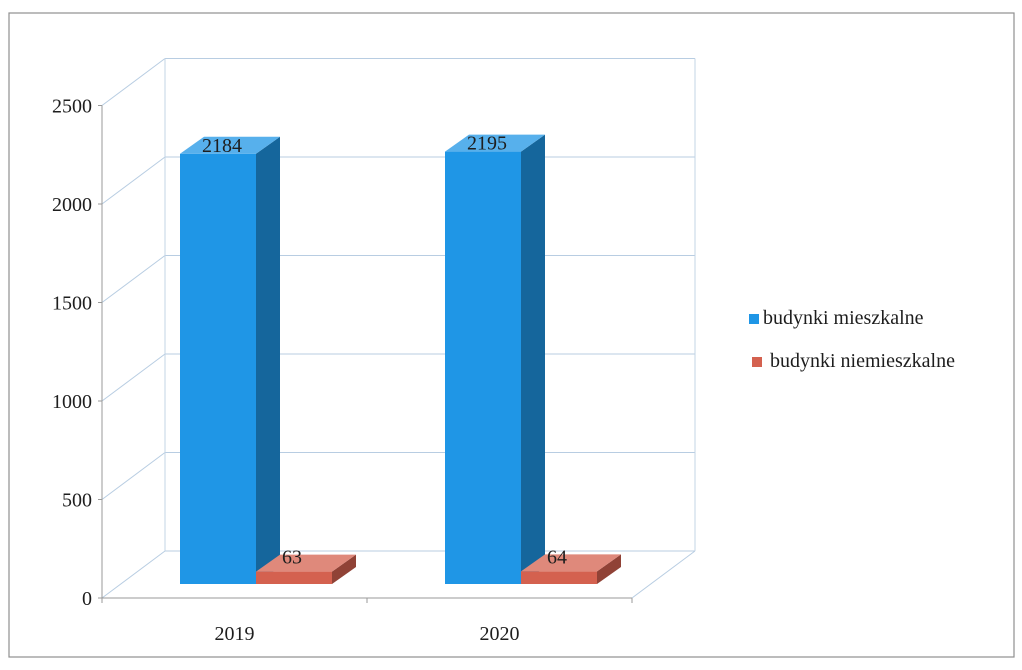  What do you see at coordinates (235, 634) in the screenshot?
I see `x-tick-label: 2019` at bounding box center [235, 634].